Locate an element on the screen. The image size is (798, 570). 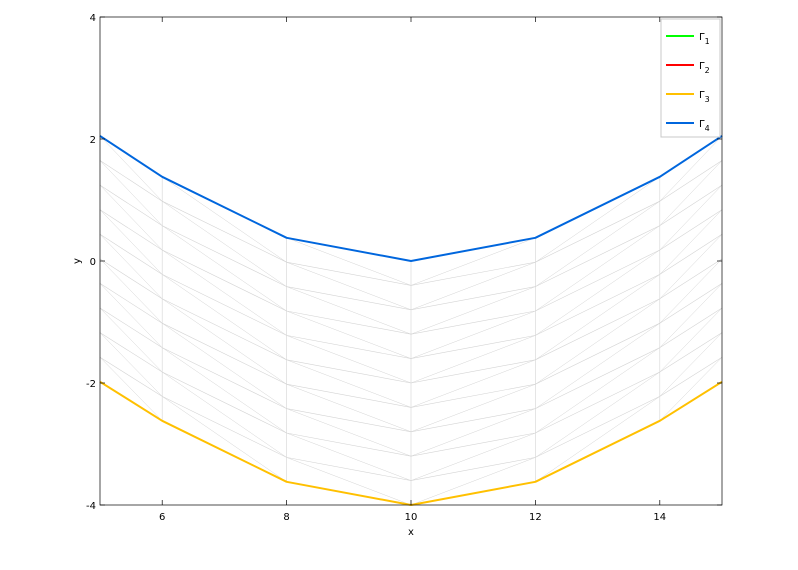
legend-box is located at coordinates (690, 78).